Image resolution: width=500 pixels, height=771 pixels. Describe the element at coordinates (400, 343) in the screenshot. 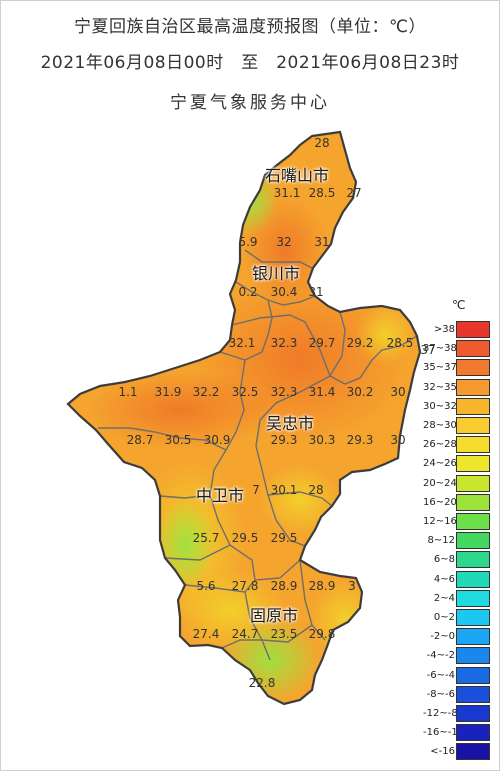

I see `station-value: 28.5` at that location.